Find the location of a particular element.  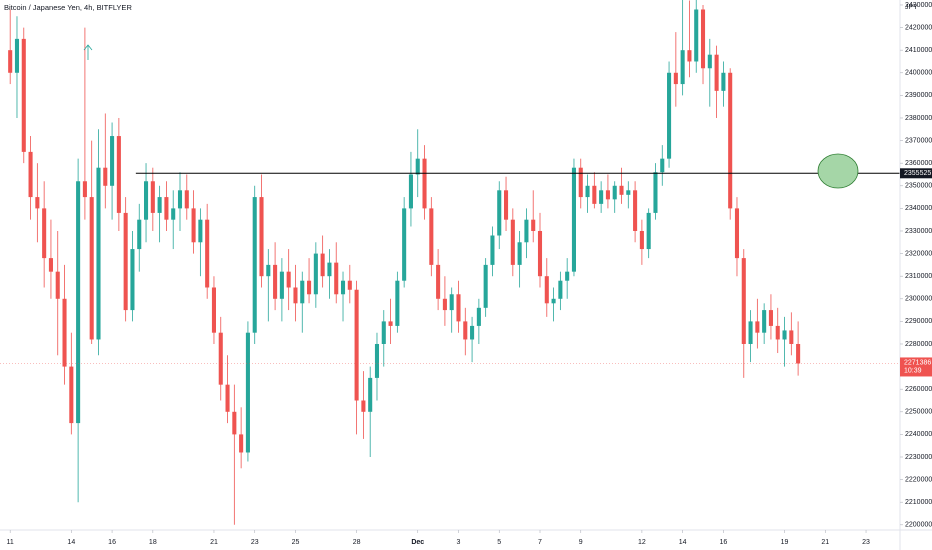

horizontal-line-label-box is located at coordinates (916, 173).